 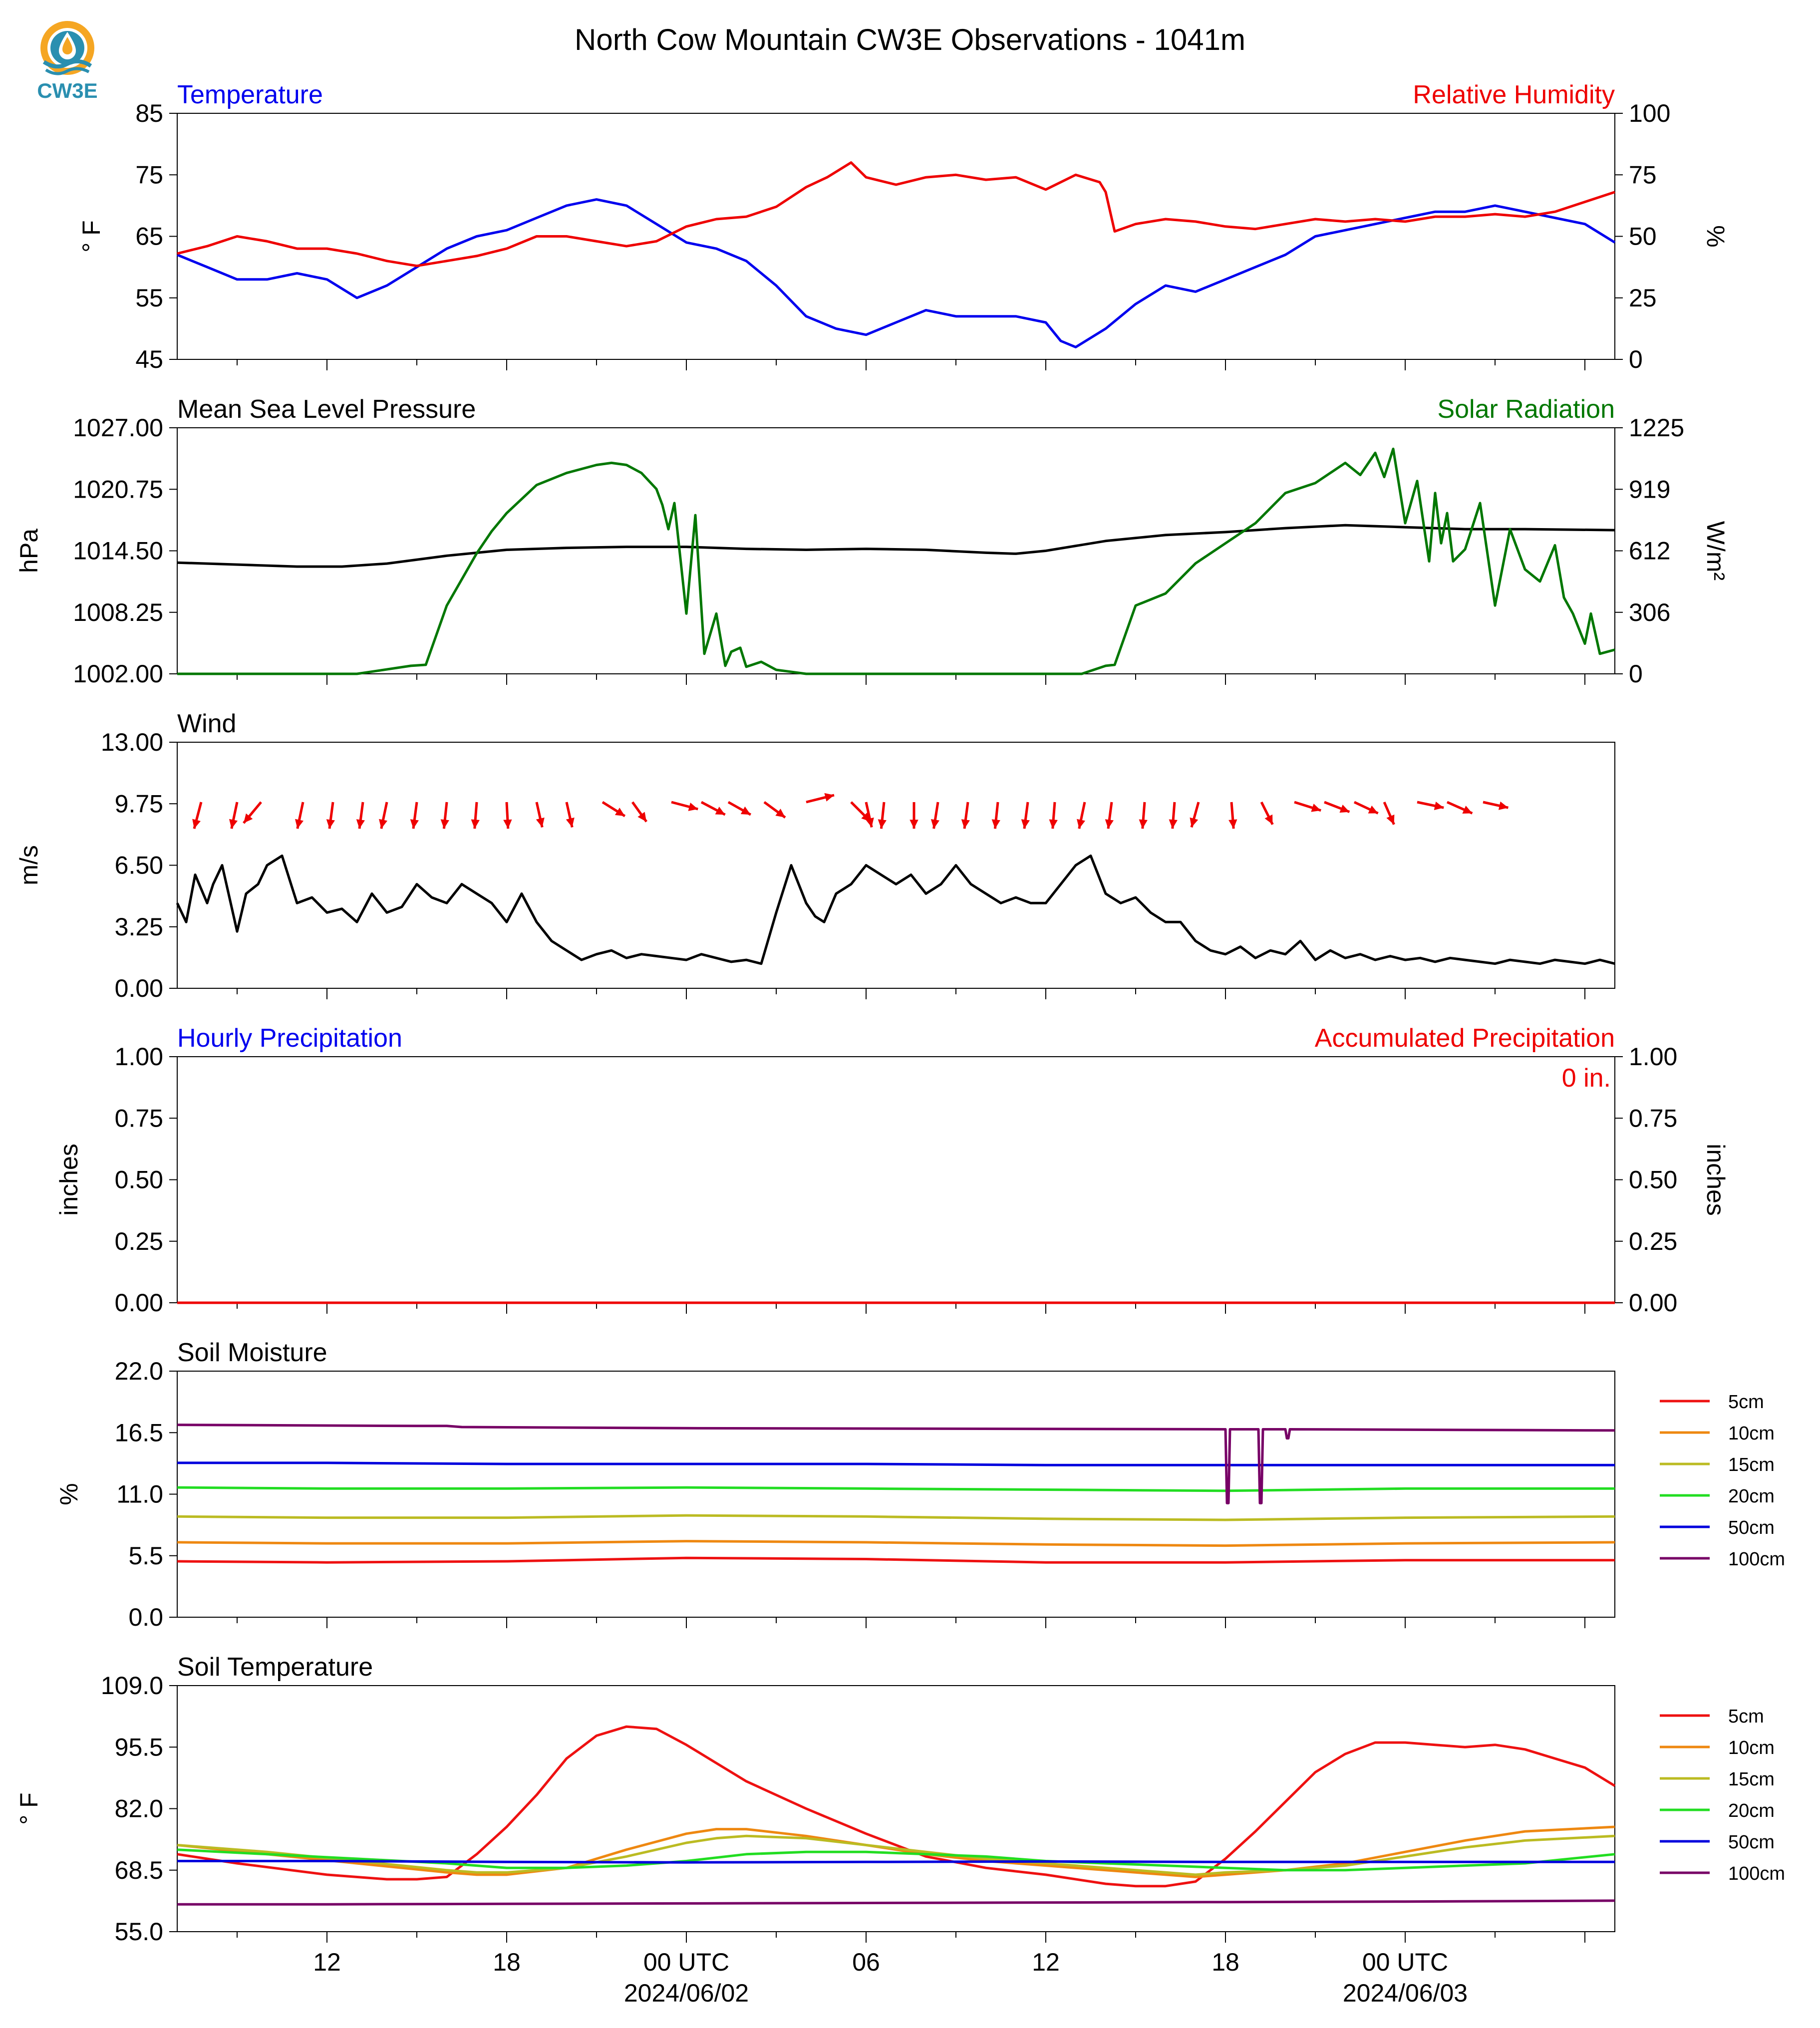 What do you see at coordinates (149, 113) in the screenshot?
I see `y-tick-label: 85` at bounding box center [149, 113].